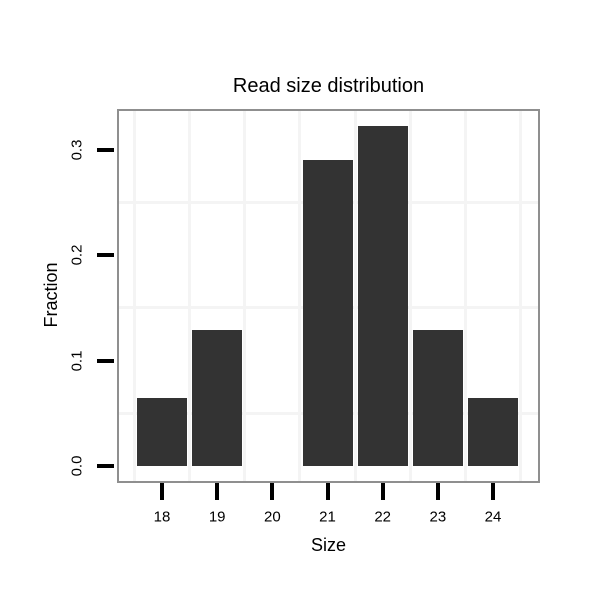  What do you see at coordinates (77, 361) in the screenshot?
I see `y-tick-label: 0.1` at bounding box center [77, 361].